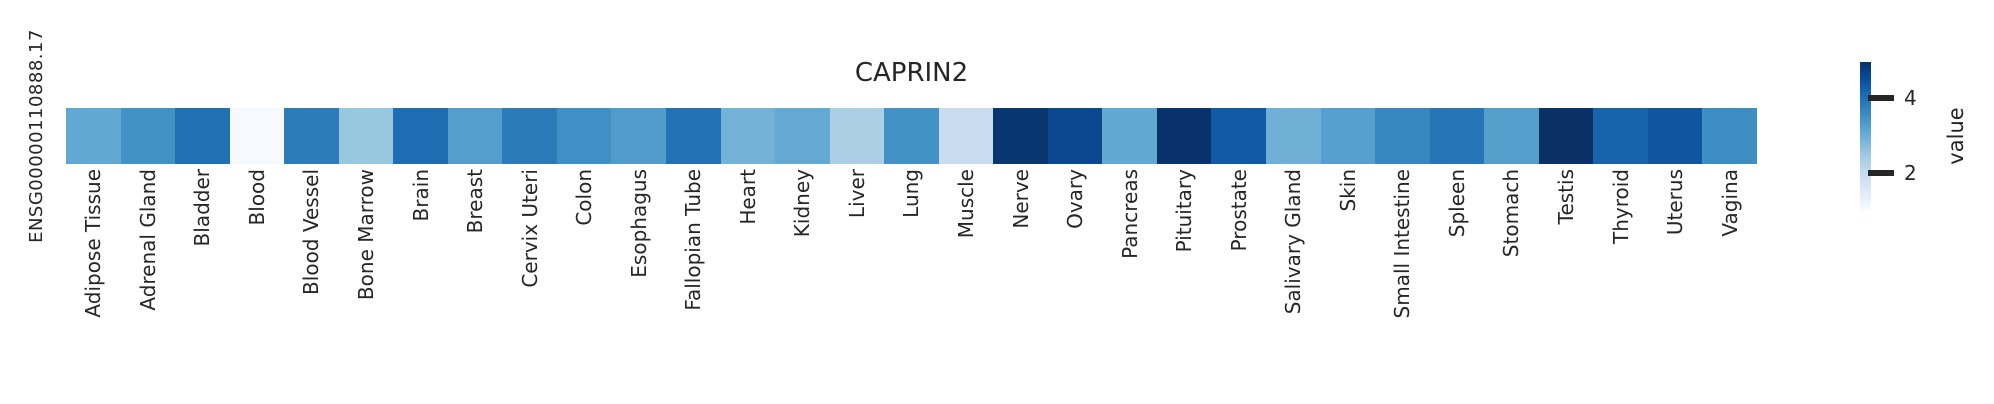 The height and width of the screenshot is (404, 1994). What do you see at coordinates (693, 136) in the screenshot?
I see `heatmap-cell-fallopian-tube` at bounding box center [693, 136].